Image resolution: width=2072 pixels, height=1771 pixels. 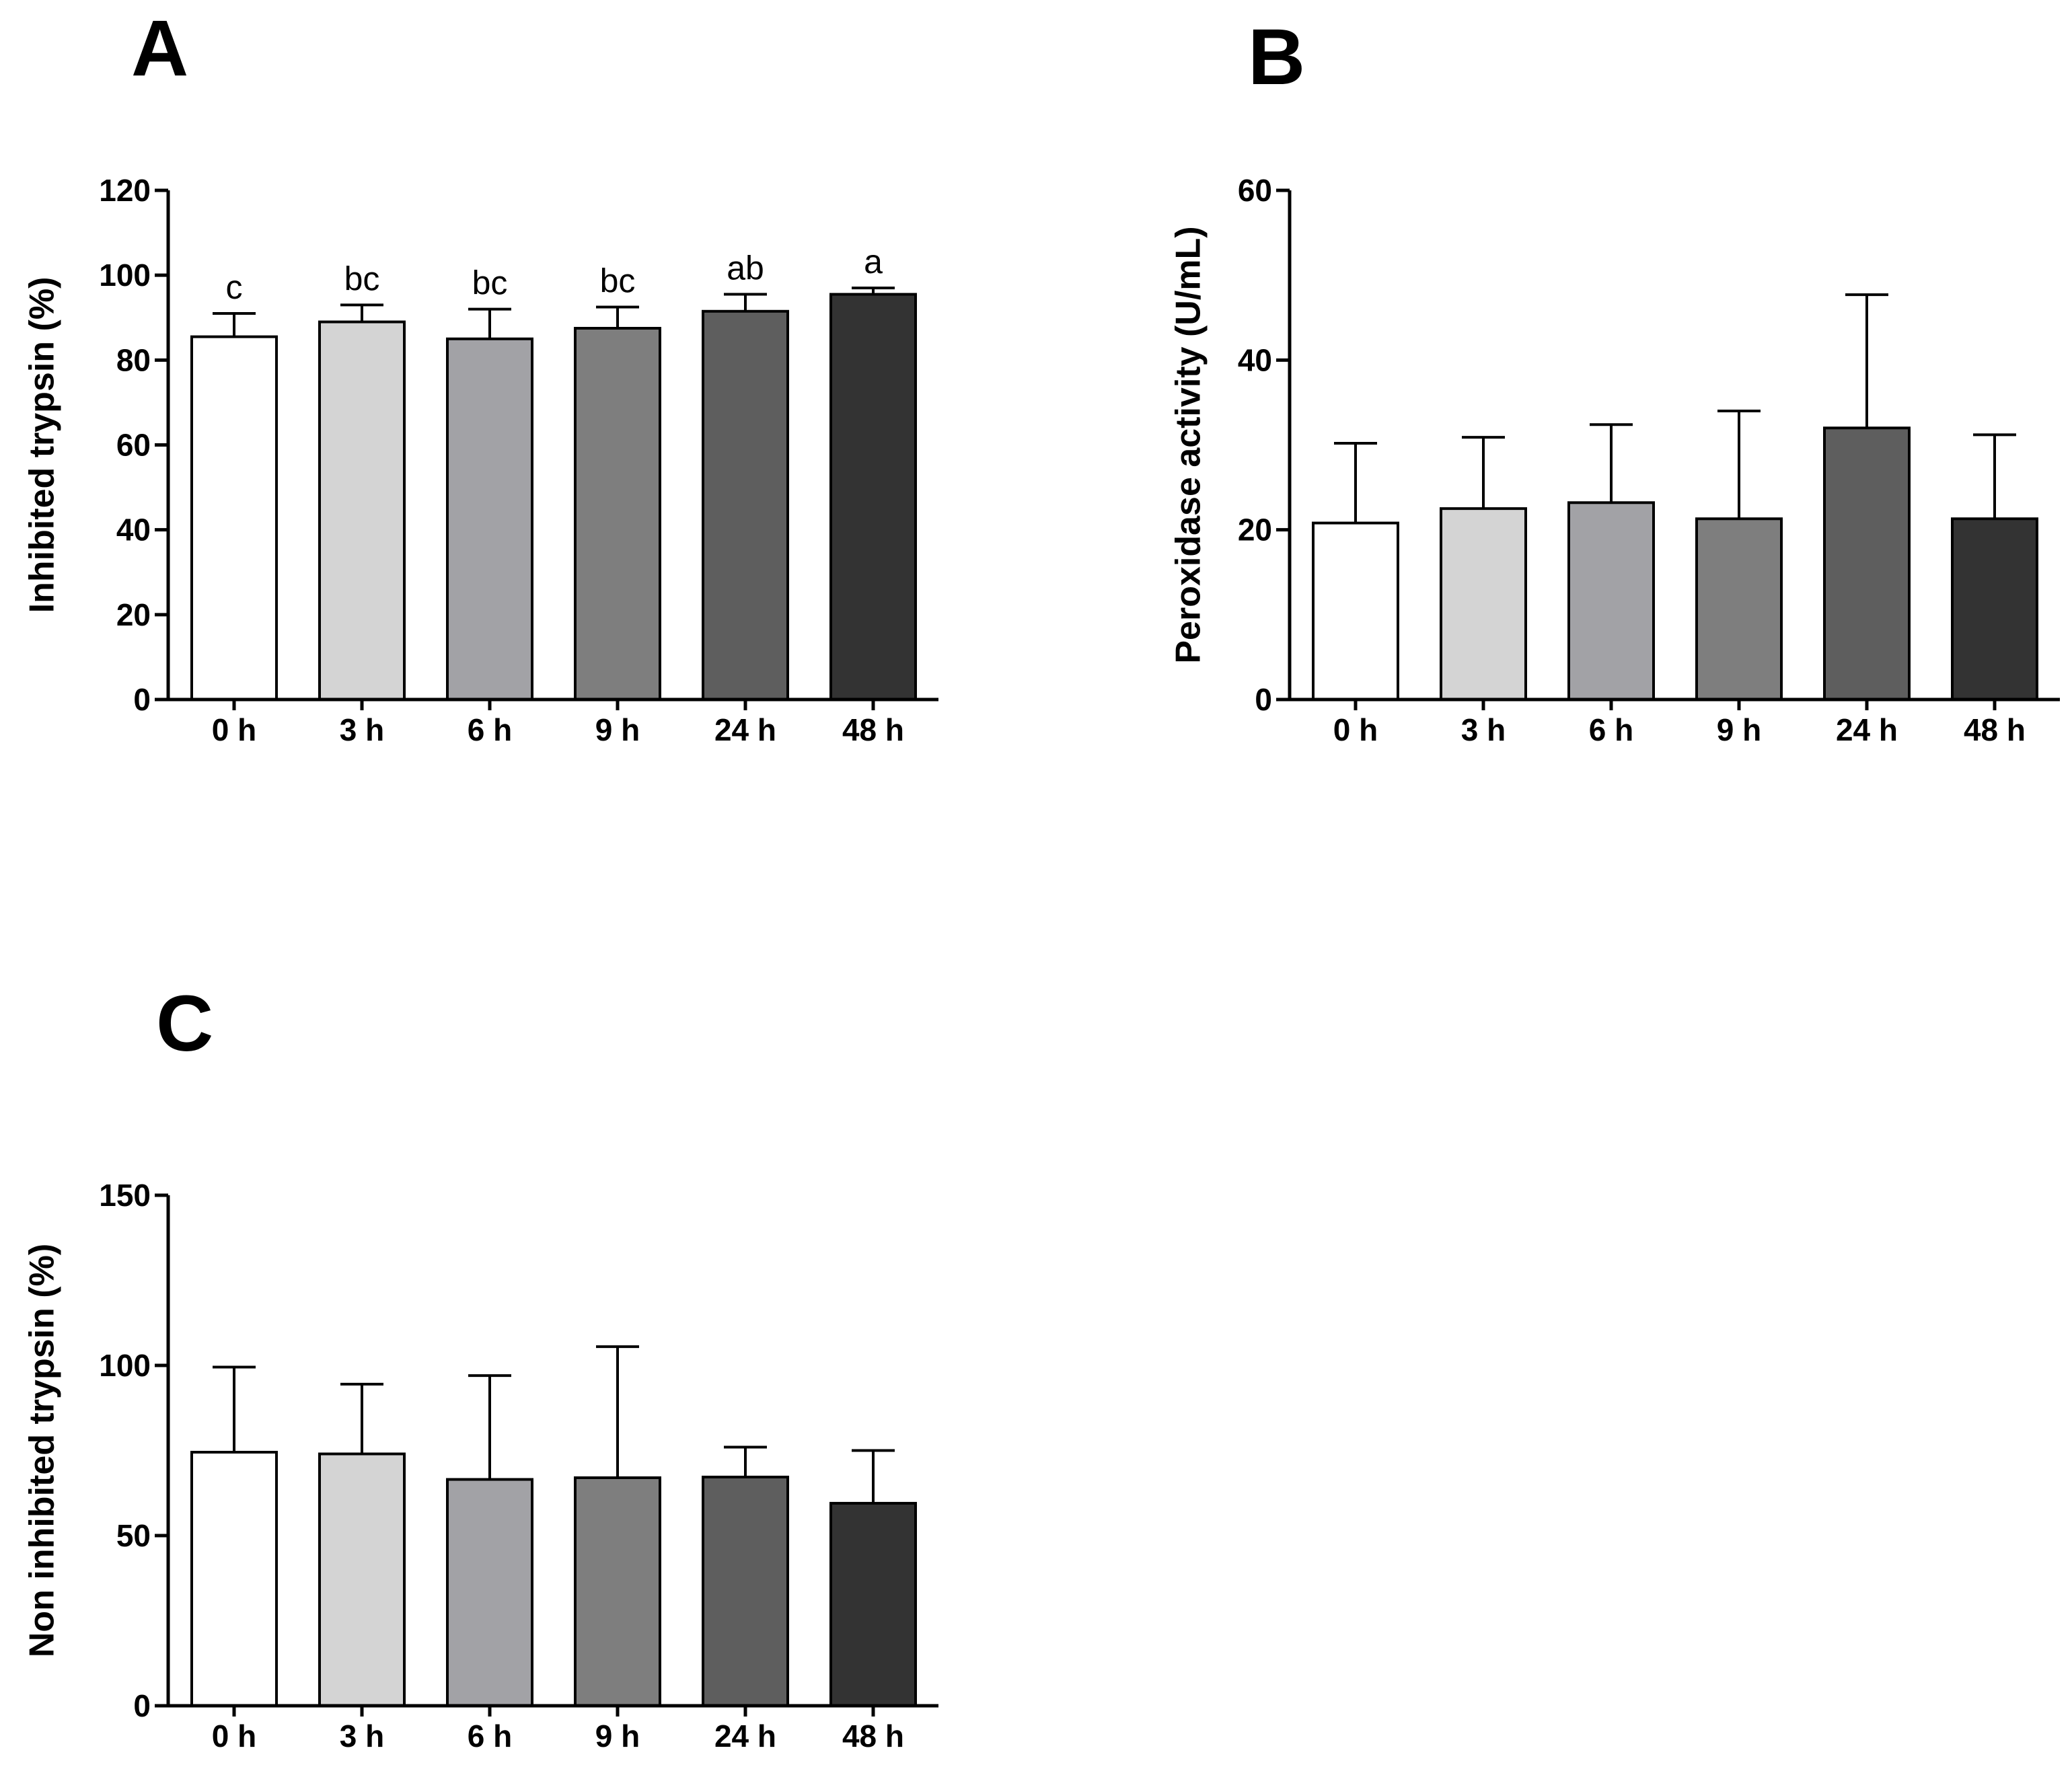 What do you see at coordinates (42, 1450) in the screenshot?
I see `y-axis-title: Non inhibited trypsin (%)` at bounding box center [42, 1450].